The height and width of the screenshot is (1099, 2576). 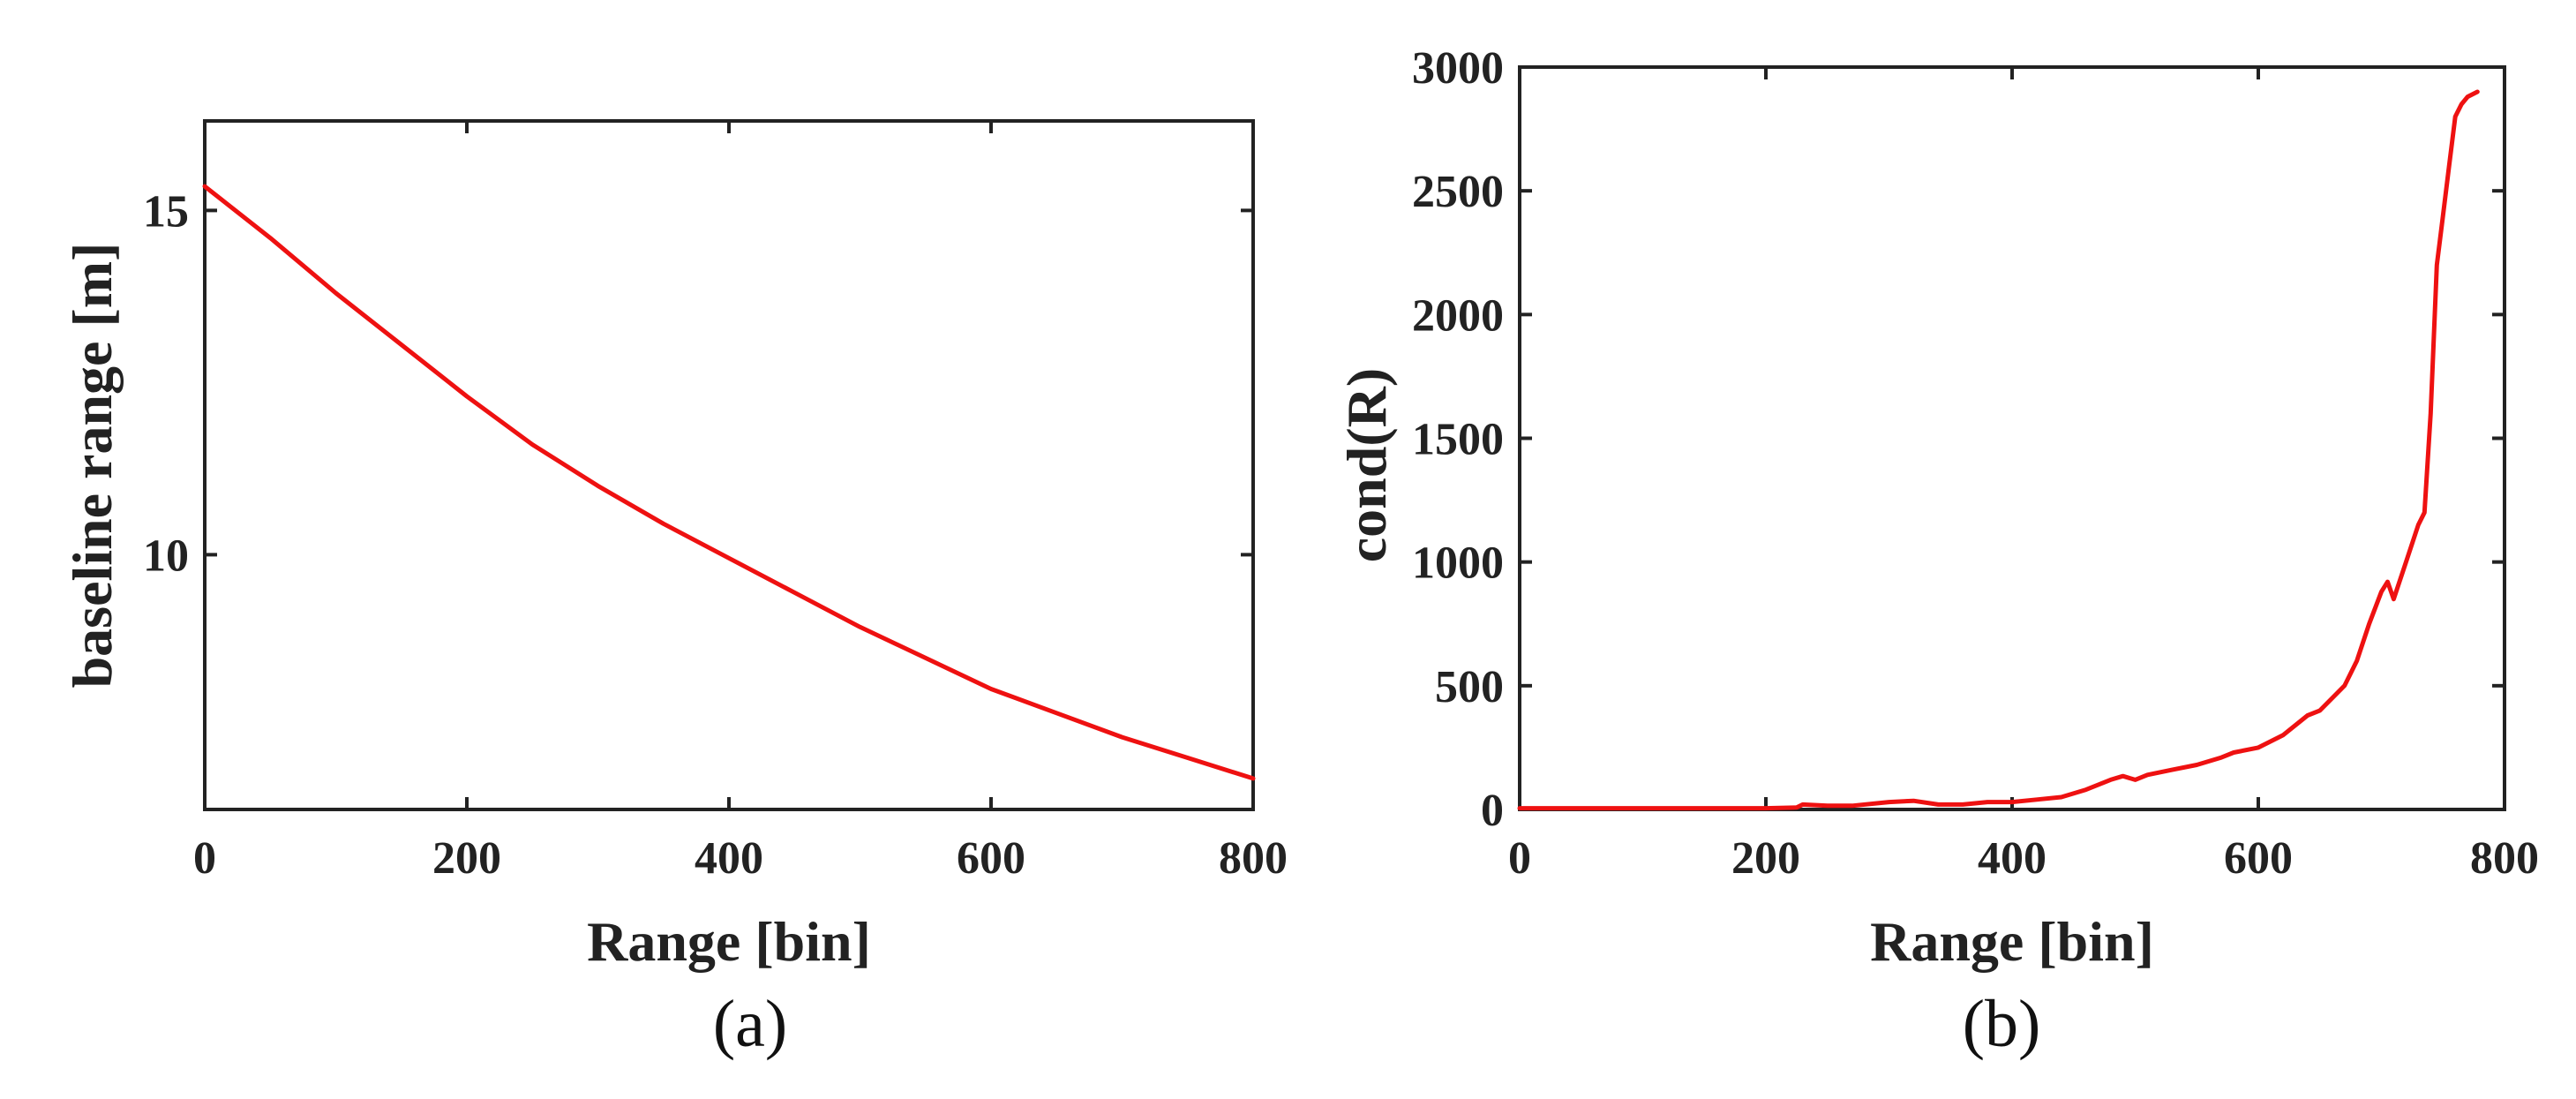 I want to click on y-tick-label-b-1: 500, so click(x=1469, y=687).